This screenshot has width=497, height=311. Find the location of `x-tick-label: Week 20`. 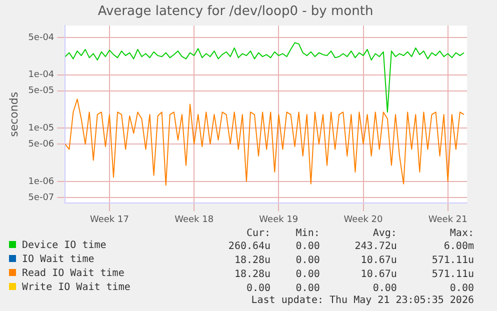

x-tick-label: Week 20 is located at coordinates (364, 219).